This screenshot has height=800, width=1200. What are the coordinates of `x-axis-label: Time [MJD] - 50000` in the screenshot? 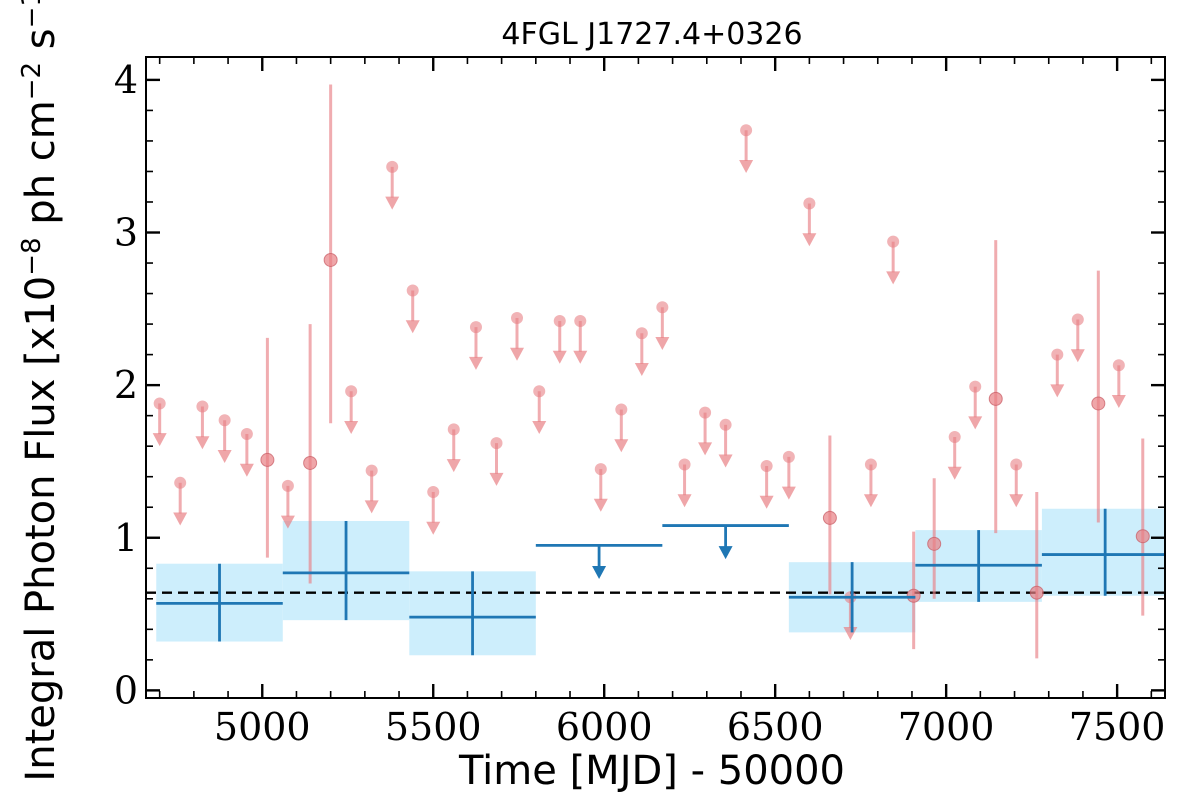 It's located at (651, 771).